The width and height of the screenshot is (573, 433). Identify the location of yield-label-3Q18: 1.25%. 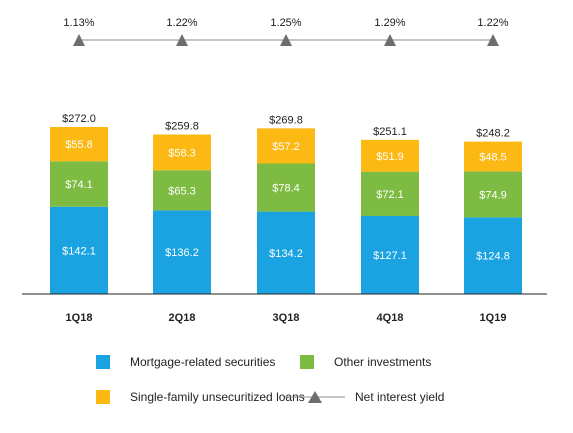
(285, 23).